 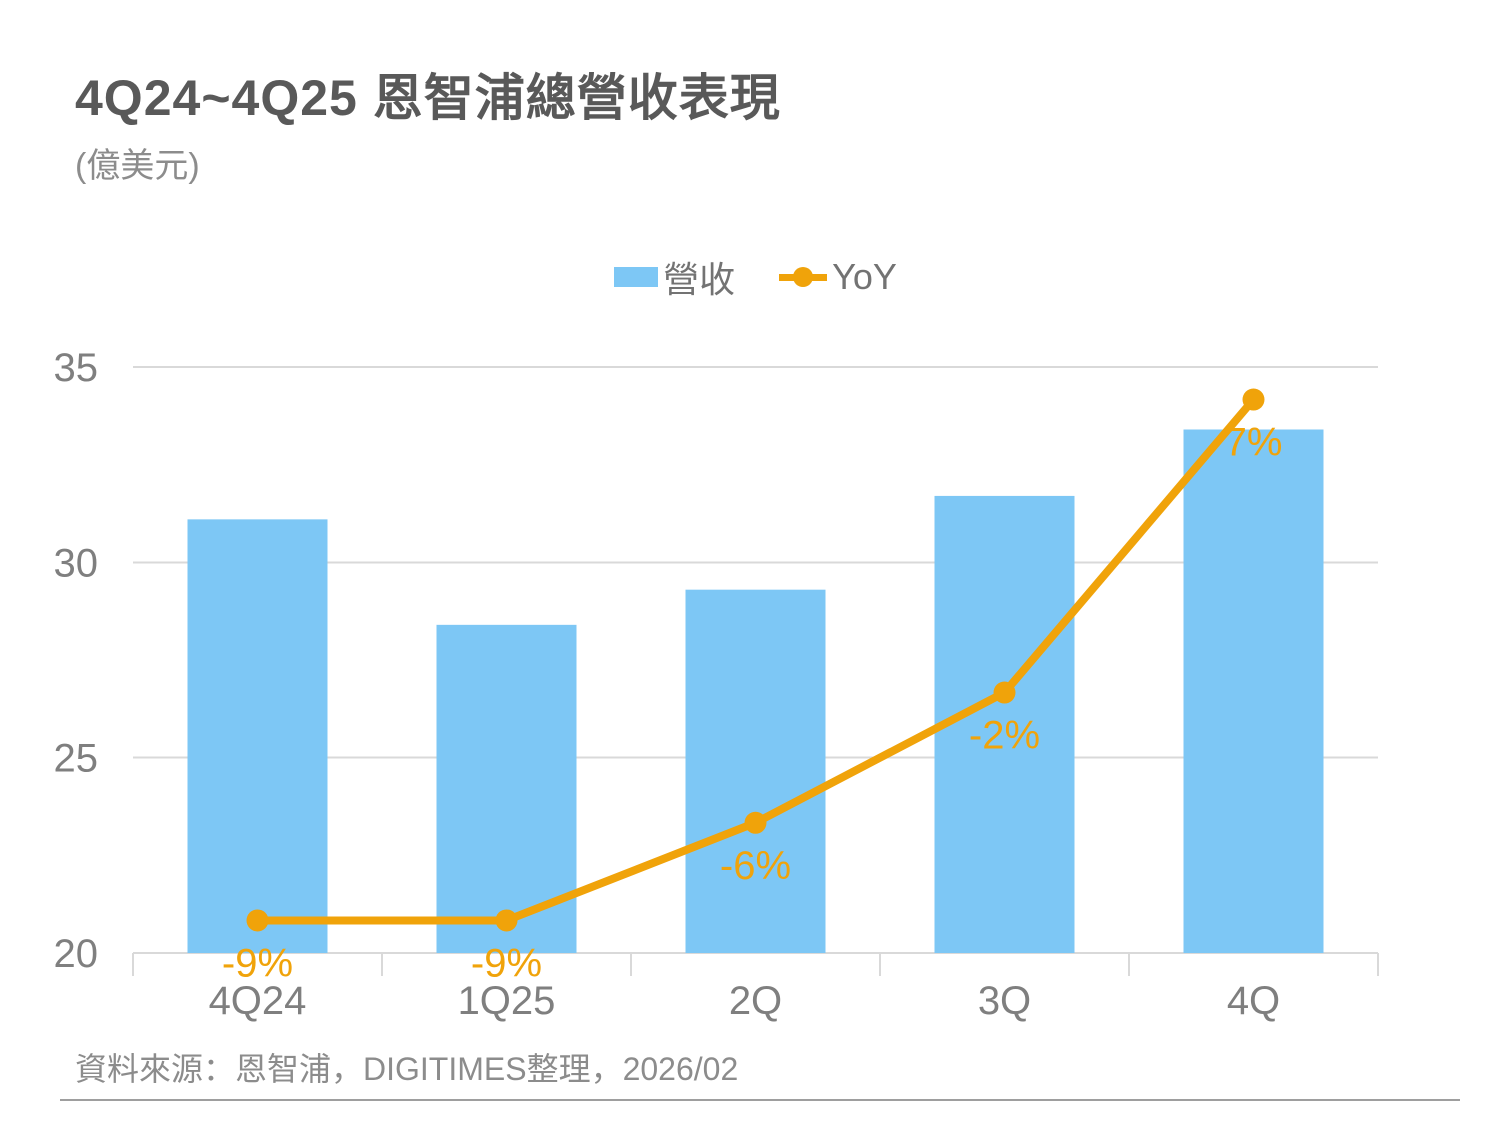 What do you see at coordinates (1253, 399) in the screenshot?
I see `yoy-point-4Q` at bounding box center [1253, 399].